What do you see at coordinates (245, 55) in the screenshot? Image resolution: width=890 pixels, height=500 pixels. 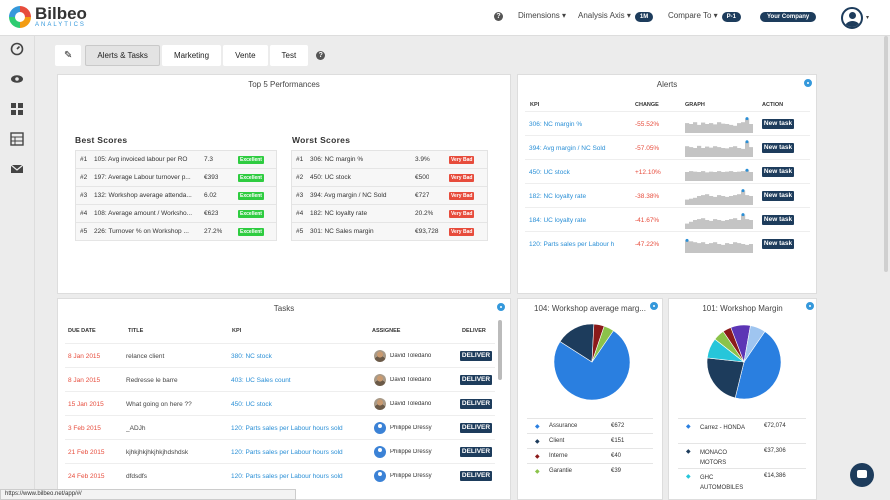 I see `tab-vente: Vente` at bounding box center [245, 55].